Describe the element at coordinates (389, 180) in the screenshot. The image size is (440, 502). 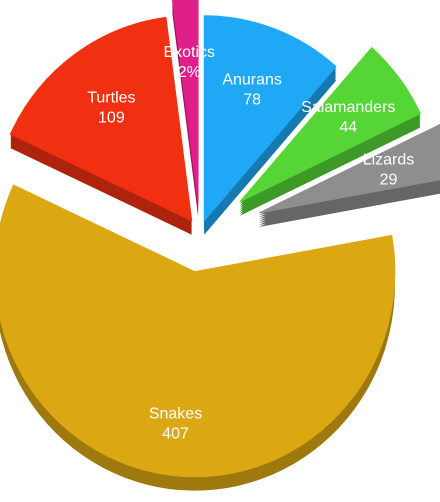
I see `slice-value-label: 29` at that location.